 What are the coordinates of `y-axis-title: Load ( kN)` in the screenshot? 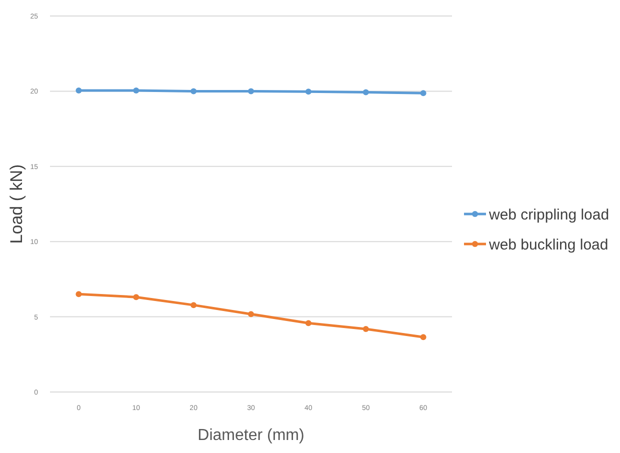 It's located at (16, 204).